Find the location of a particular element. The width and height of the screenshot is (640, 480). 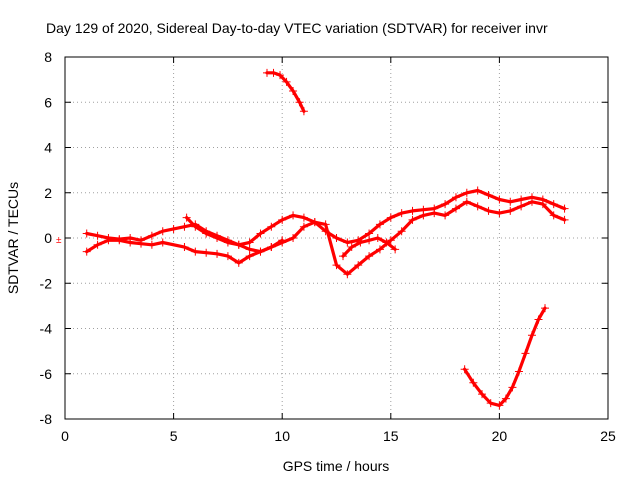

y-tick-label: 4 is located at coordinates (48, 148).